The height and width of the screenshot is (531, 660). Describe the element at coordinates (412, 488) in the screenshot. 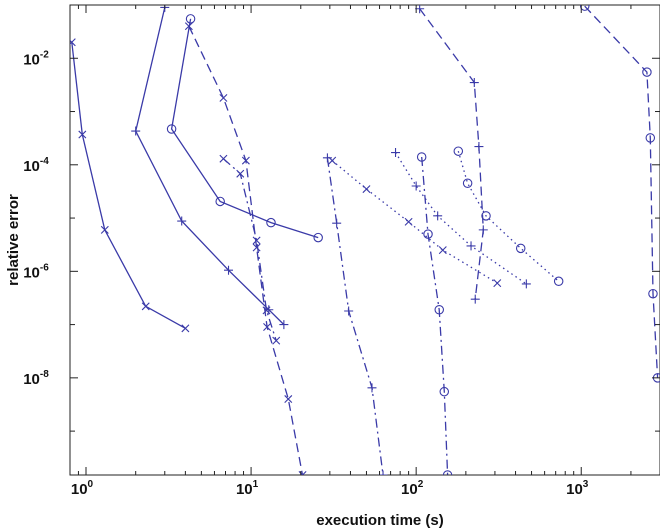

I see `x-tick-label: 10²` at that location.